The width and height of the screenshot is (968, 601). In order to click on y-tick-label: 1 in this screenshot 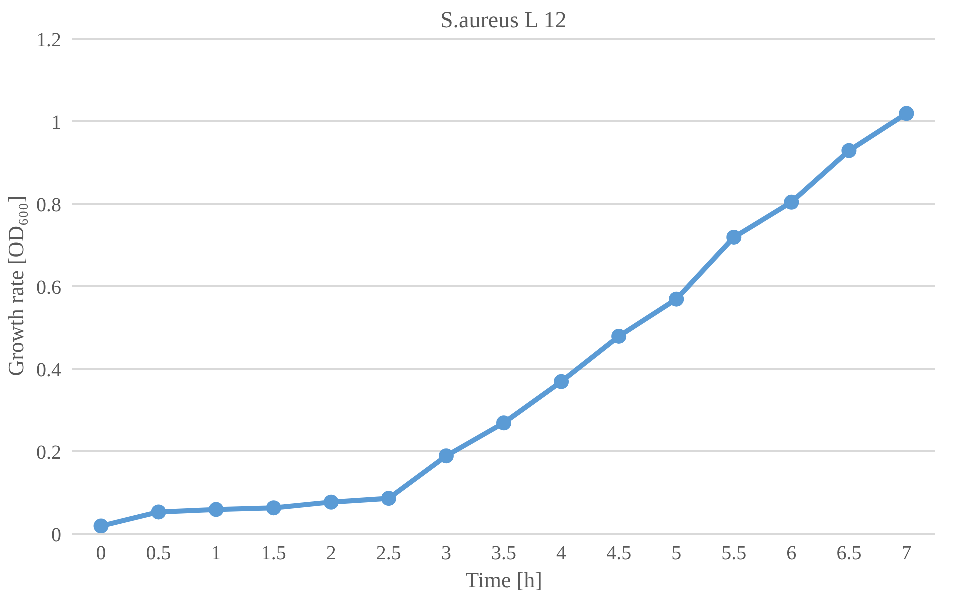, I will do `click(57, 123)`.